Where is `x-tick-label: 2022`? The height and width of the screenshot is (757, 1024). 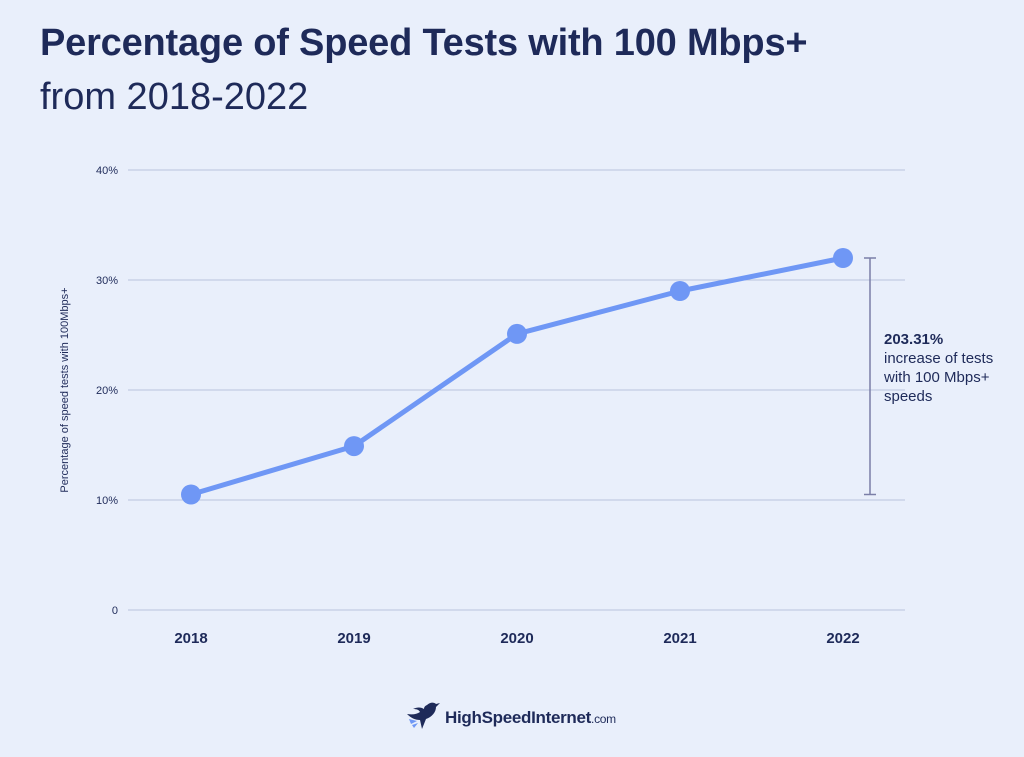
x-tick-label: 2022 is located at coordinates (842, 638).